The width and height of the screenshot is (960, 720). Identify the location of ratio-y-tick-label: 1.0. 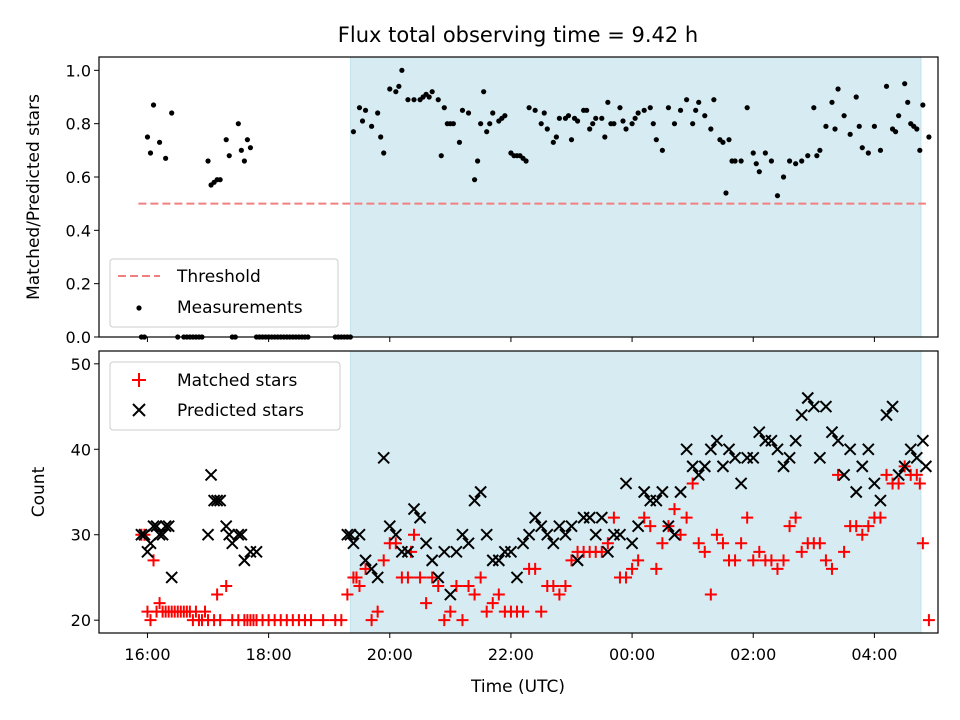
(78, 70).